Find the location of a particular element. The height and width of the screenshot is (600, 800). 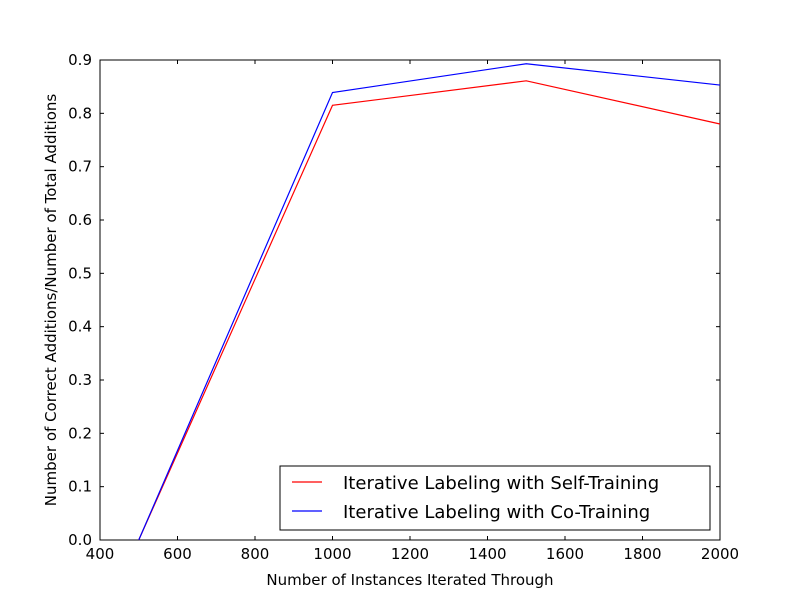

y-tick-label: 0.2 is located at coordinates (80, 433).